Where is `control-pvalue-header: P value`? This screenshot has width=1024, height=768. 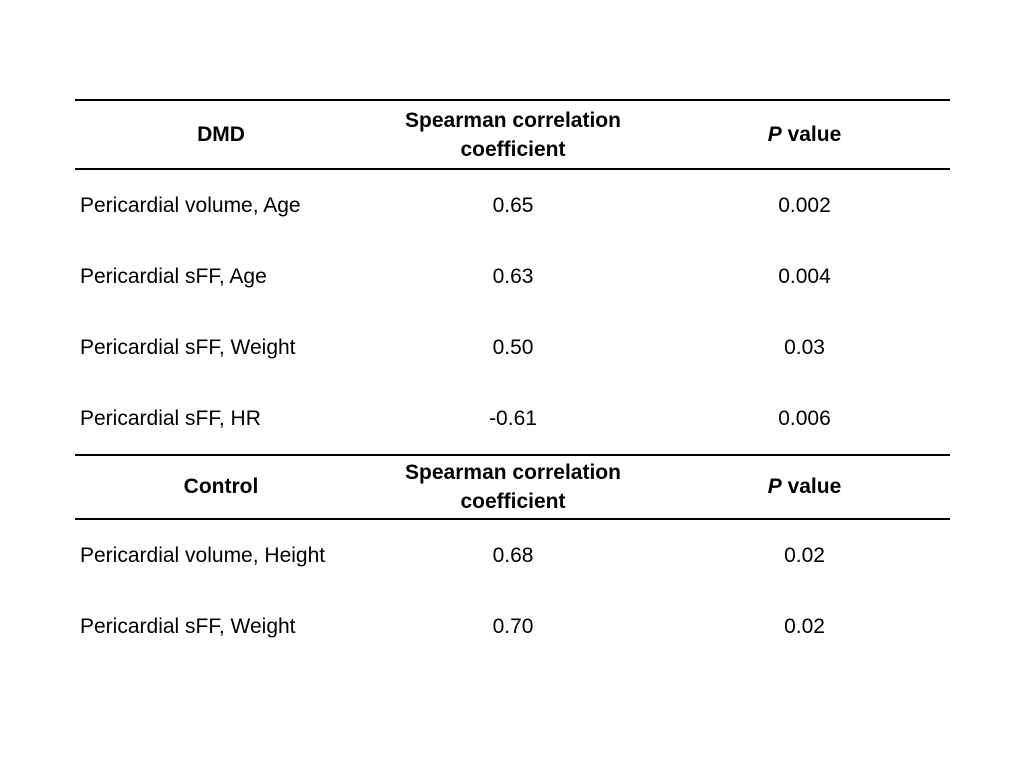
control-pvalue-header: P value is located at coordinates (804, 487).